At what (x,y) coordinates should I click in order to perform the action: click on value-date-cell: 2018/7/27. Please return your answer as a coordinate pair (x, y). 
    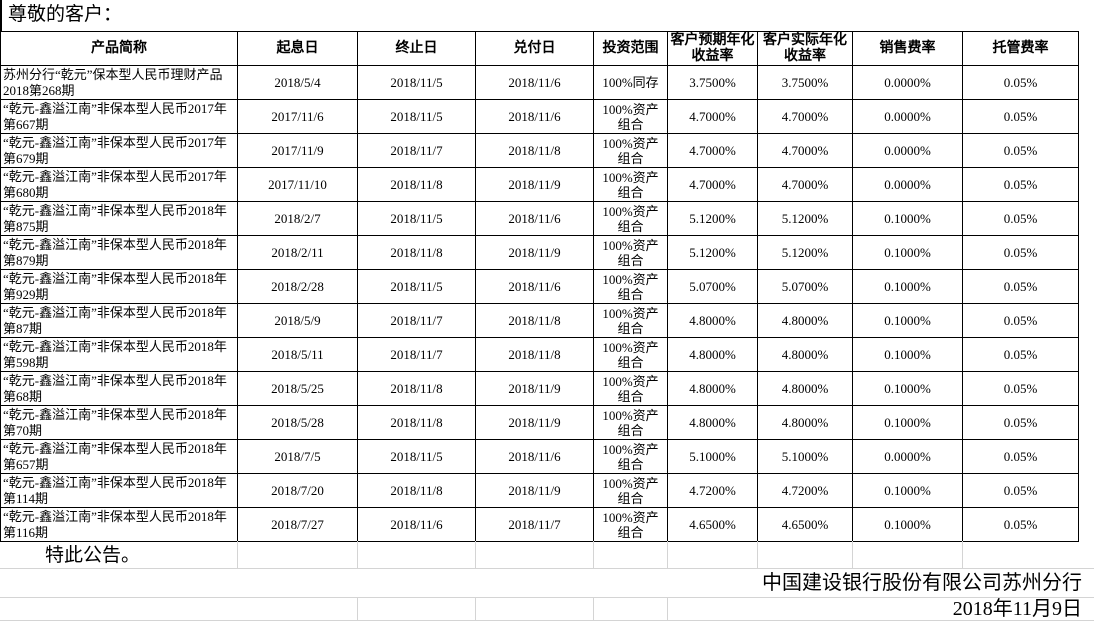
    Looking at the image, I should click on (297, 524).